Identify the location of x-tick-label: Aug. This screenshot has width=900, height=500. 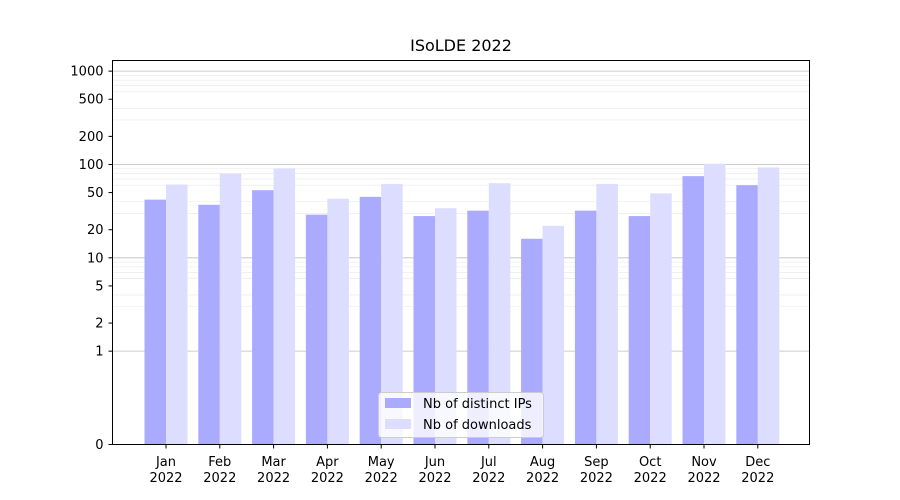
(542, 462).